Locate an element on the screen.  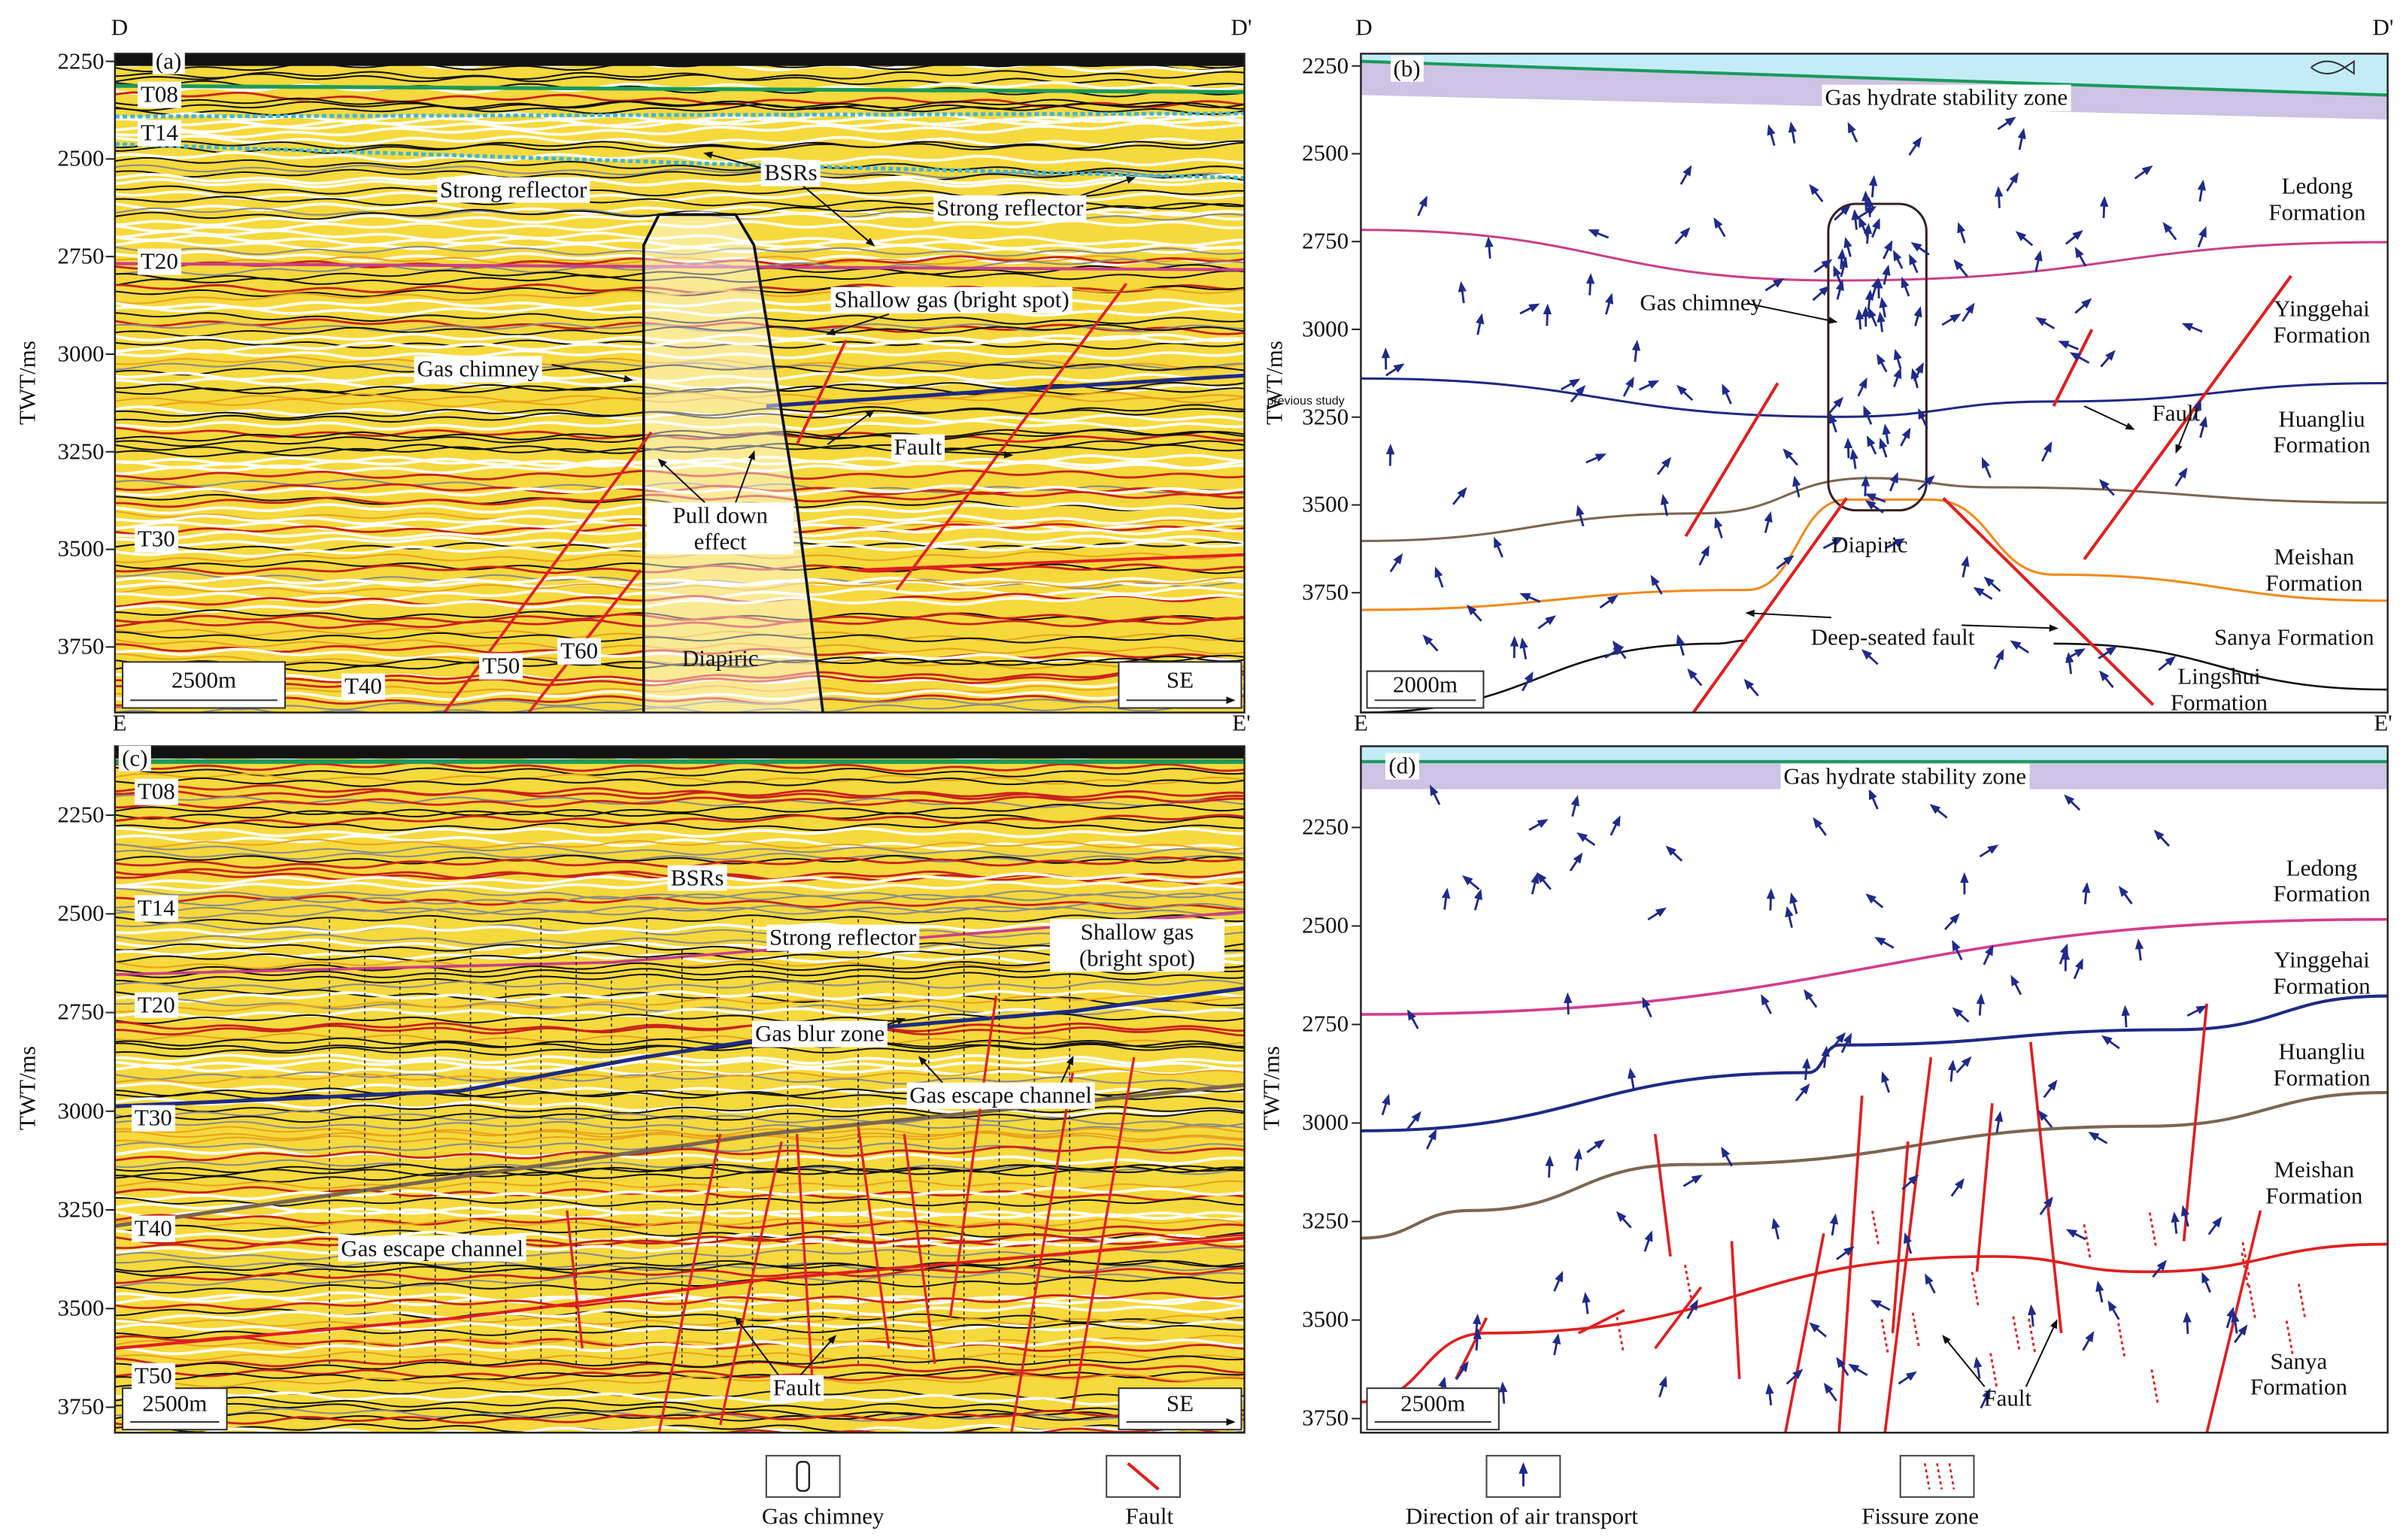
annotation: Yinggehai Formation is located at coordinates (2322, 972).